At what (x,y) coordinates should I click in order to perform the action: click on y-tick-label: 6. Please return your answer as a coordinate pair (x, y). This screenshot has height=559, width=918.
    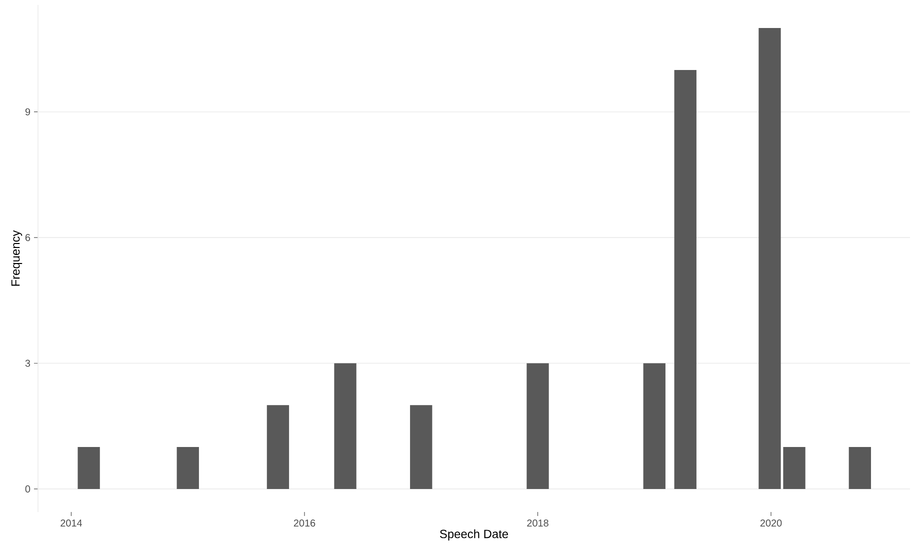
    Looking at the image, I should click on (27, 238).